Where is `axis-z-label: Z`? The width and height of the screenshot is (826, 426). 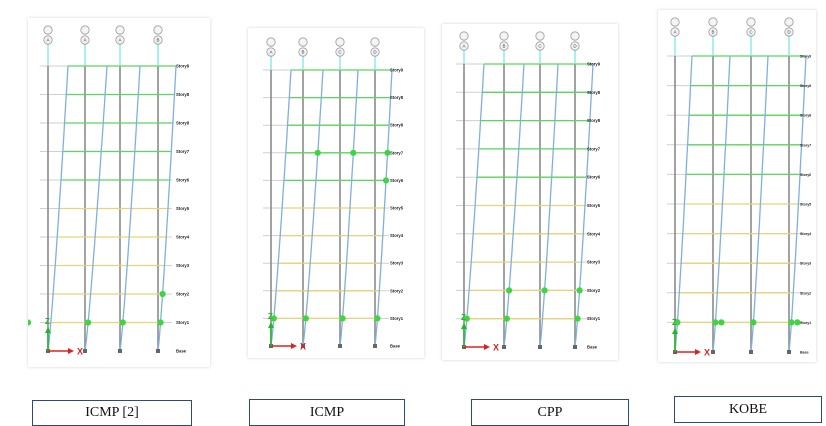 axis-z-label: Z is located at coordinates (463, 317).